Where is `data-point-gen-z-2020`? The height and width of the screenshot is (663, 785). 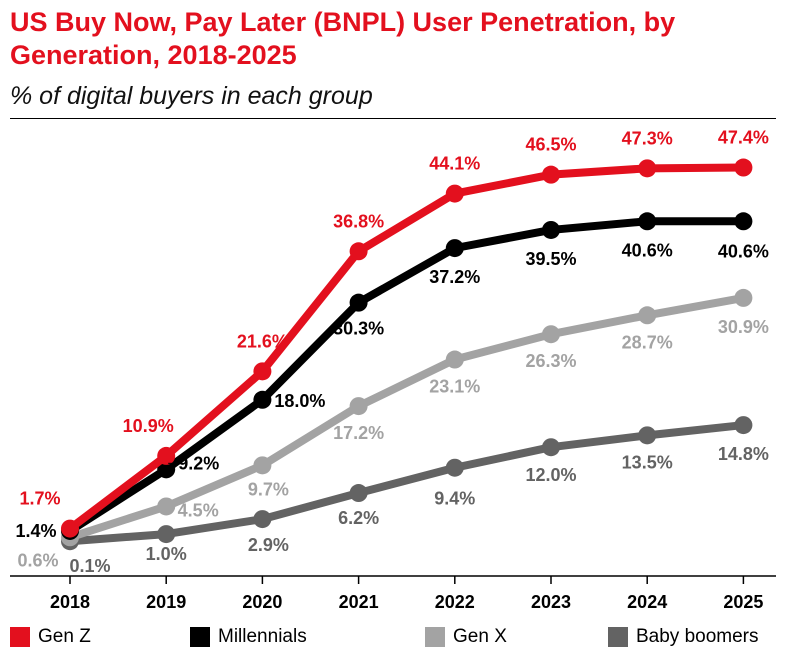 data-point-gen-z-2020 is located at coordinates (262, 371).